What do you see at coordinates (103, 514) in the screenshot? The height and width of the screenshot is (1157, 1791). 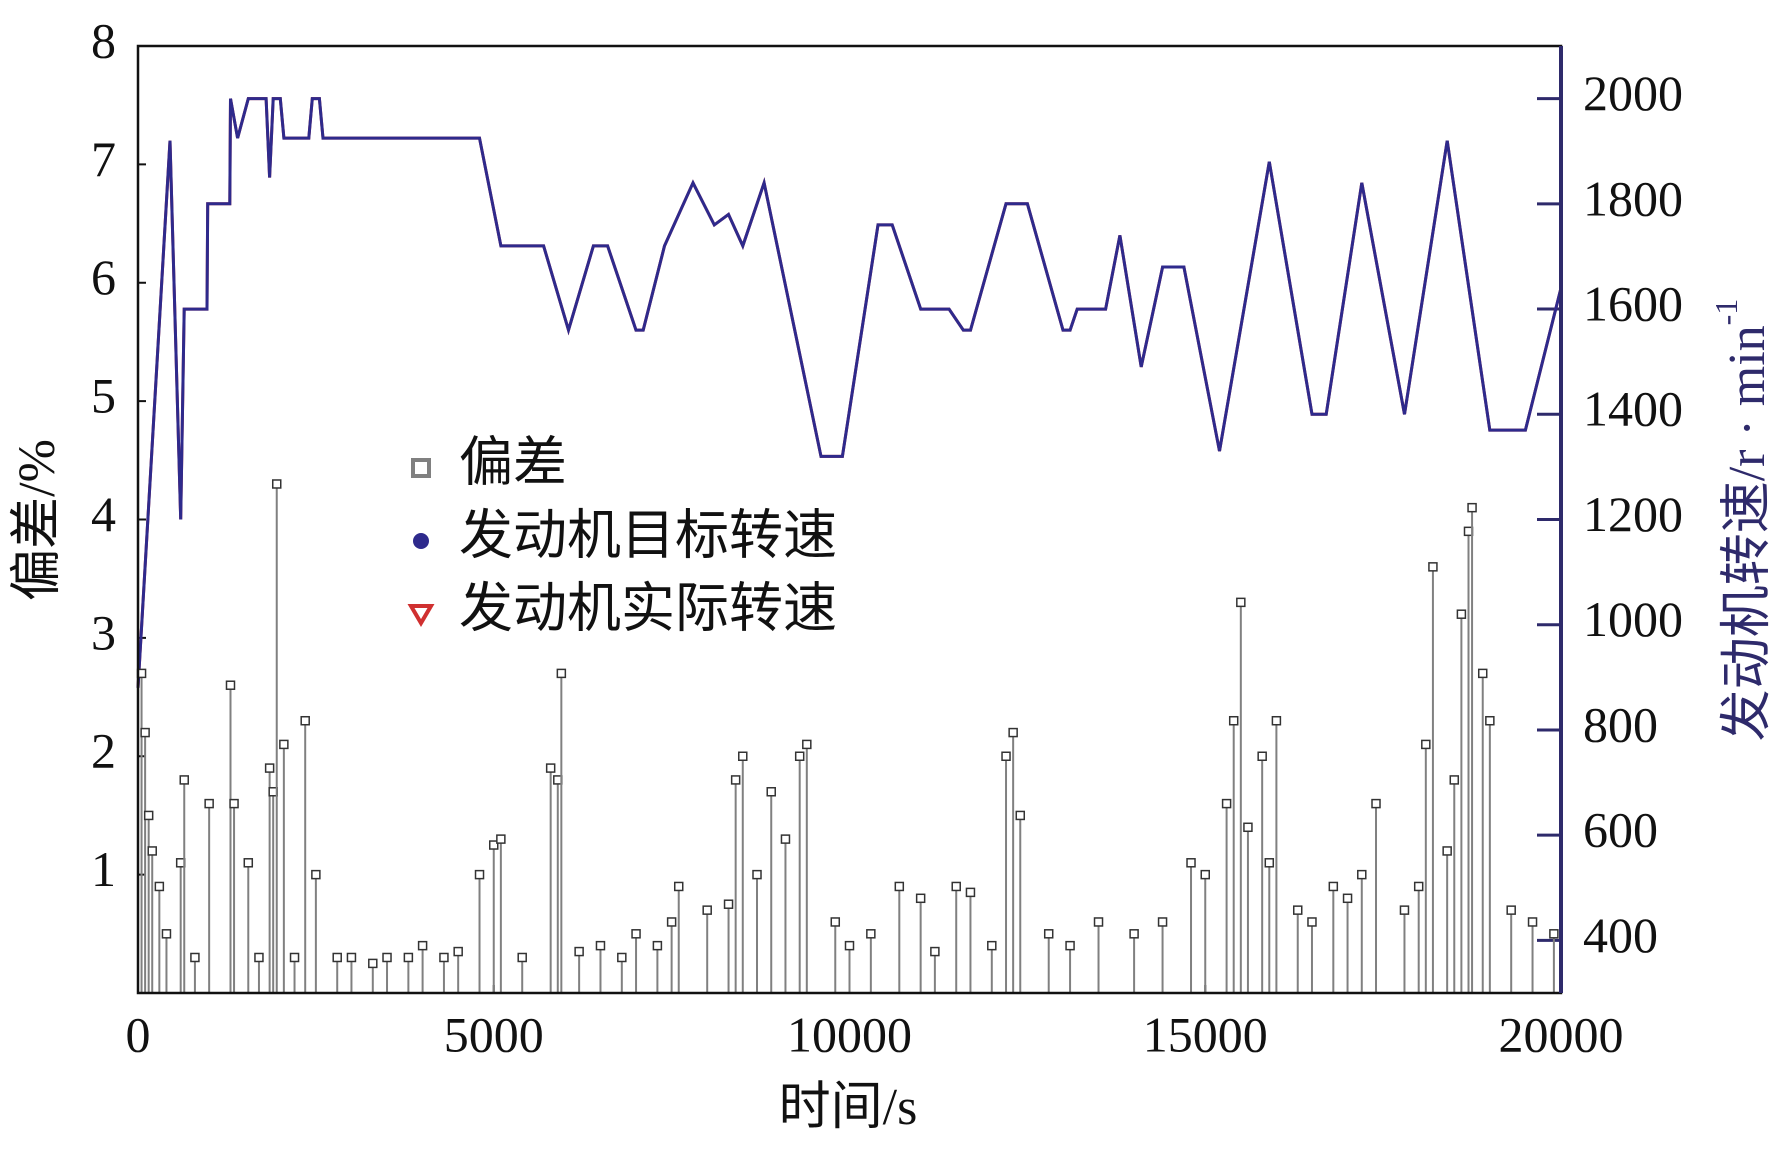 I see `y-tick-label: 4` at bounding box center [103, 514].